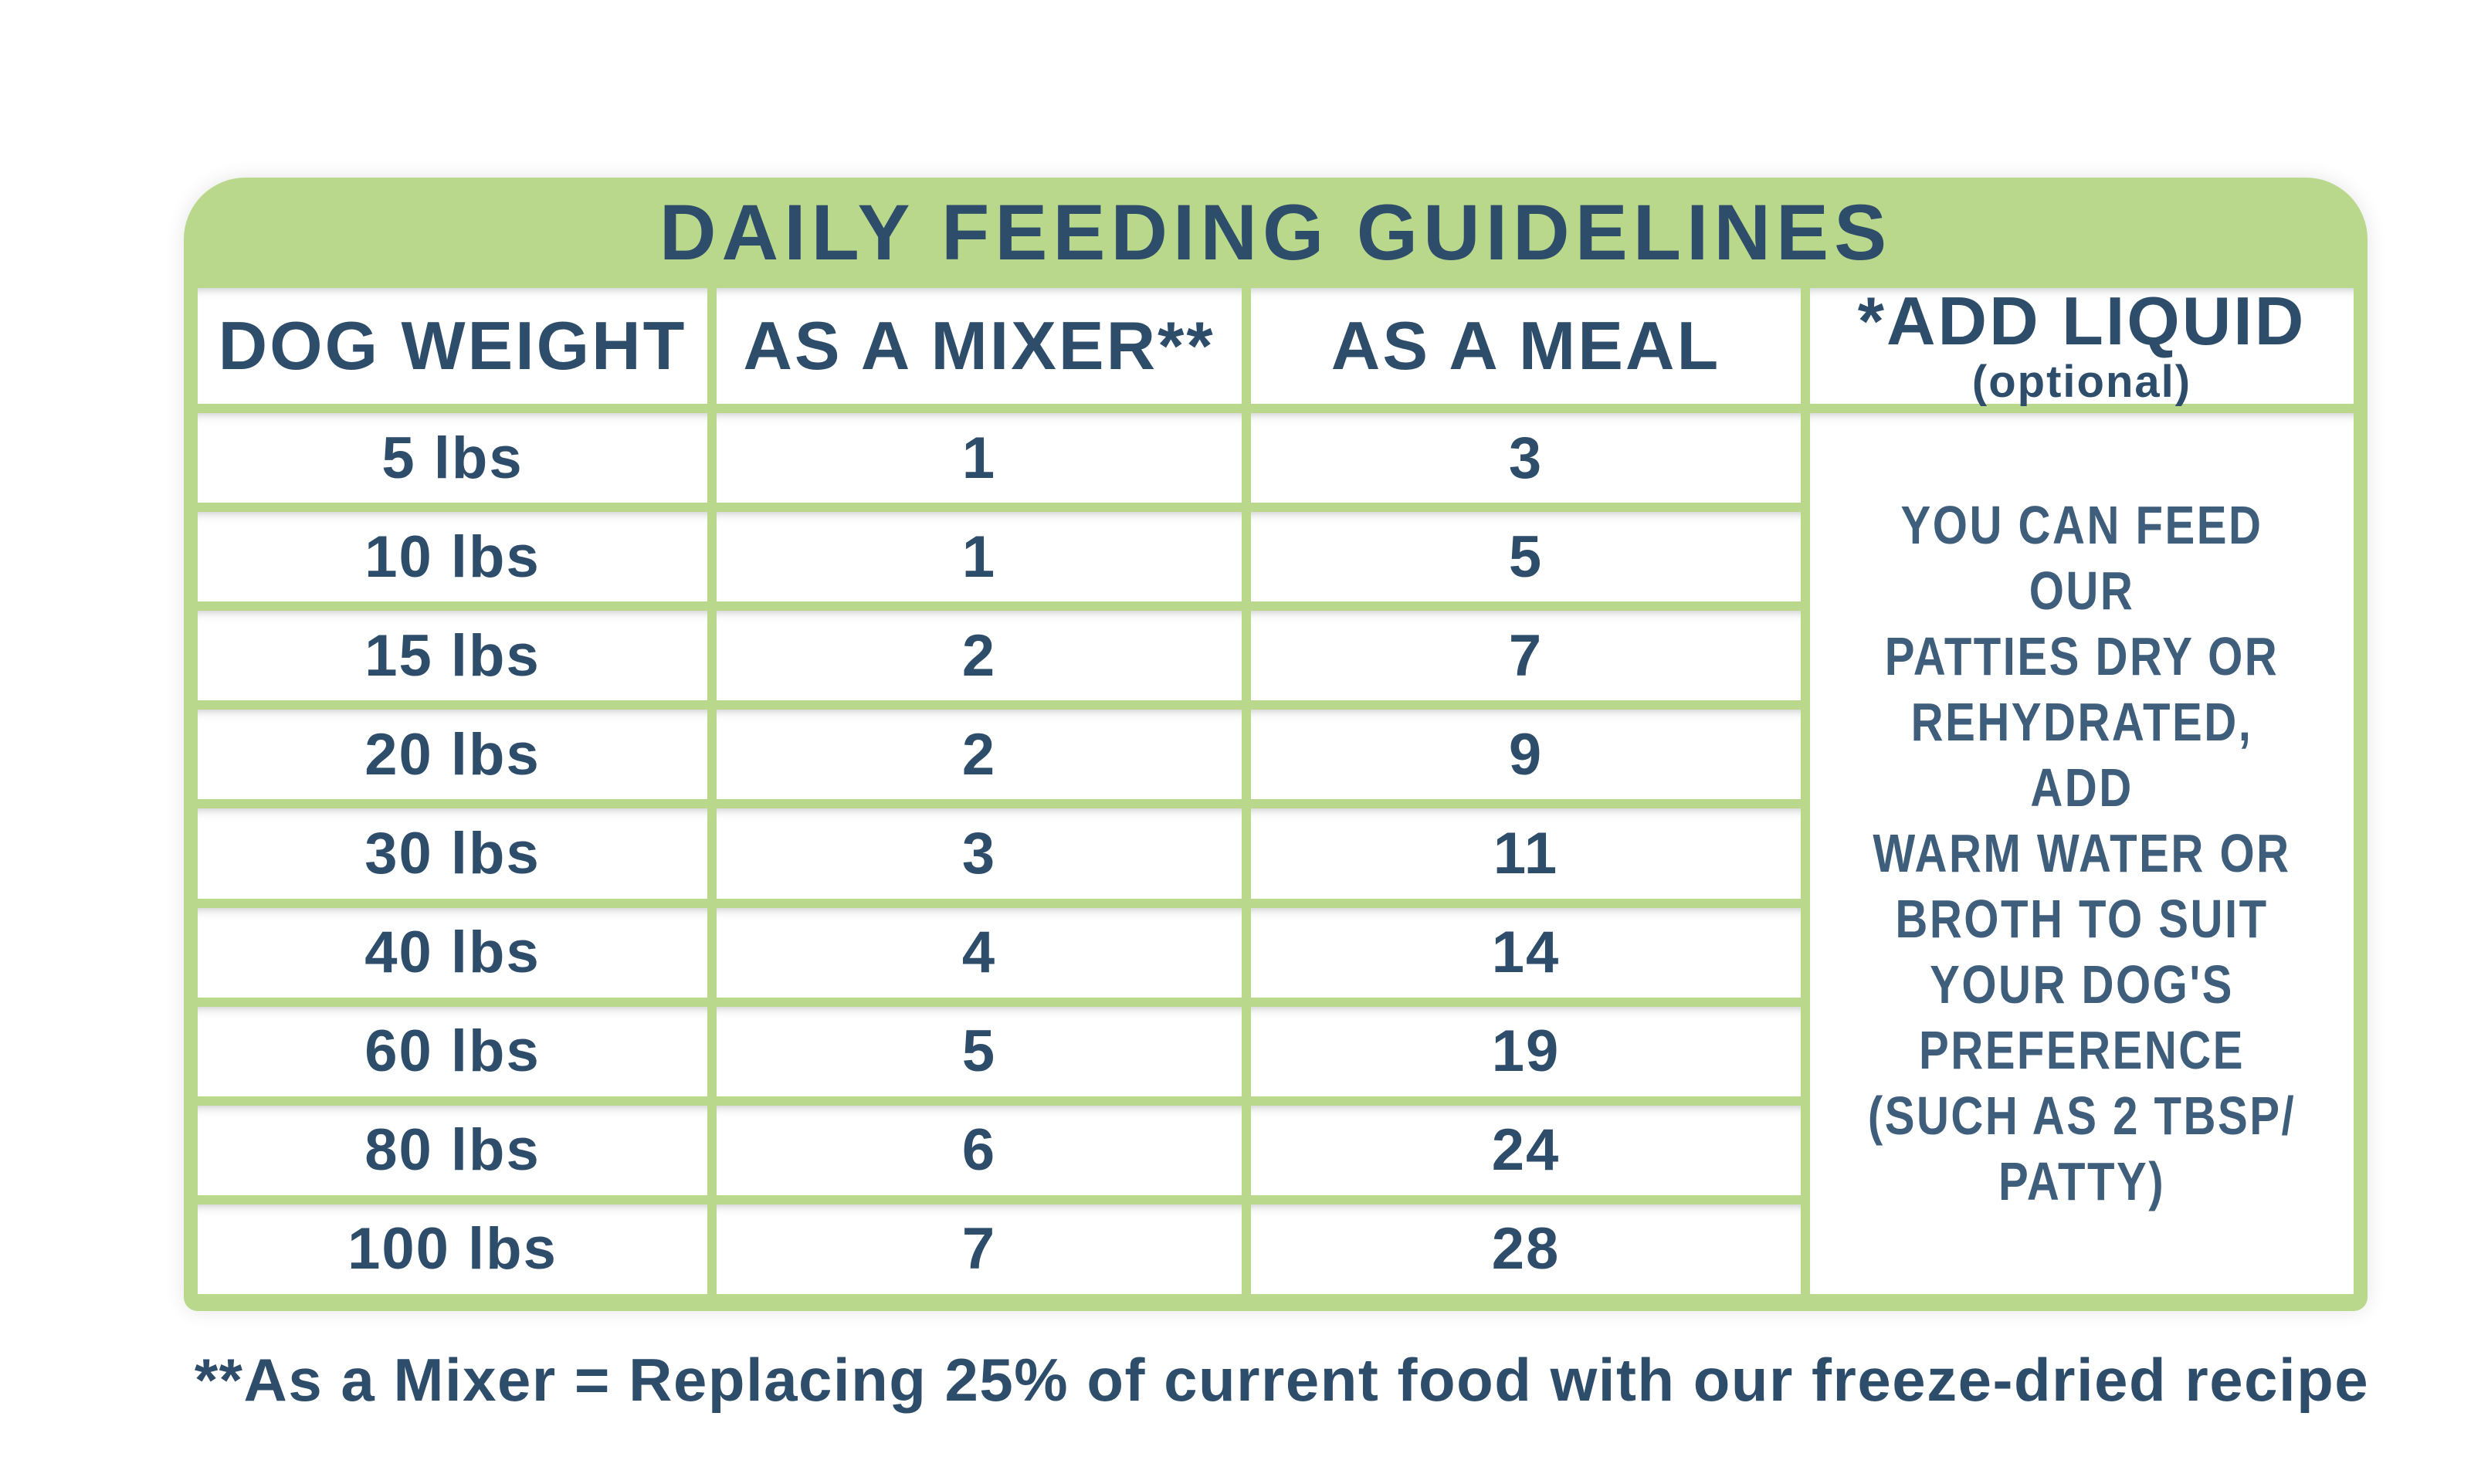 The height and width of the screenshot is (1484, 2471). I want to click on weight-cell: 40 lbs, so click(452, 952).